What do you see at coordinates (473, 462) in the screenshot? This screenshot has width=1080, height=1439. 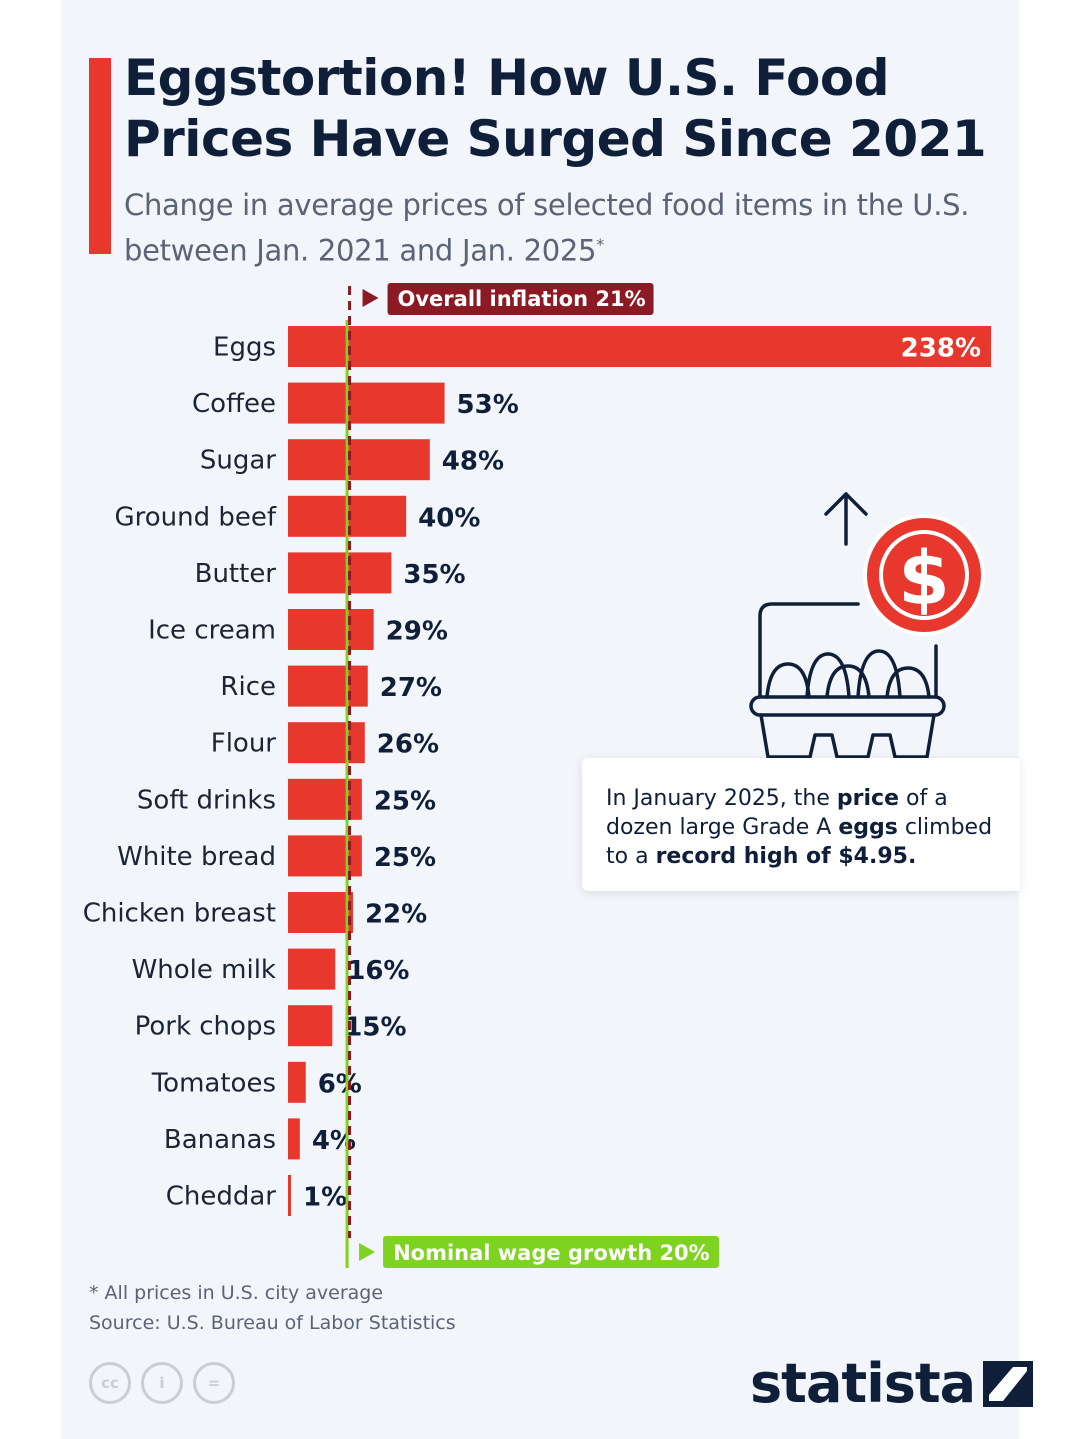 I see `value-label-2: 48%` at bounding box center [473, 462].